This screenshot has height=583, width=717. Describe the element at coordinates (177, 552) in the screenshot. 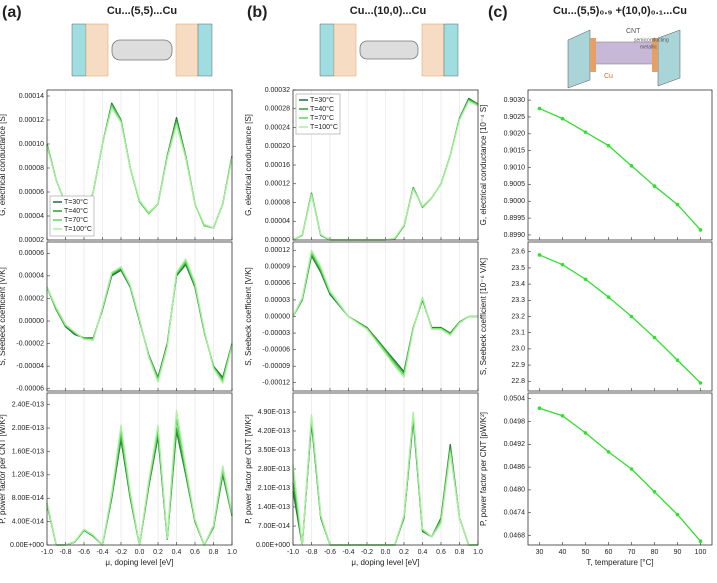

I see `x-tick-label: 0.4` at that location.